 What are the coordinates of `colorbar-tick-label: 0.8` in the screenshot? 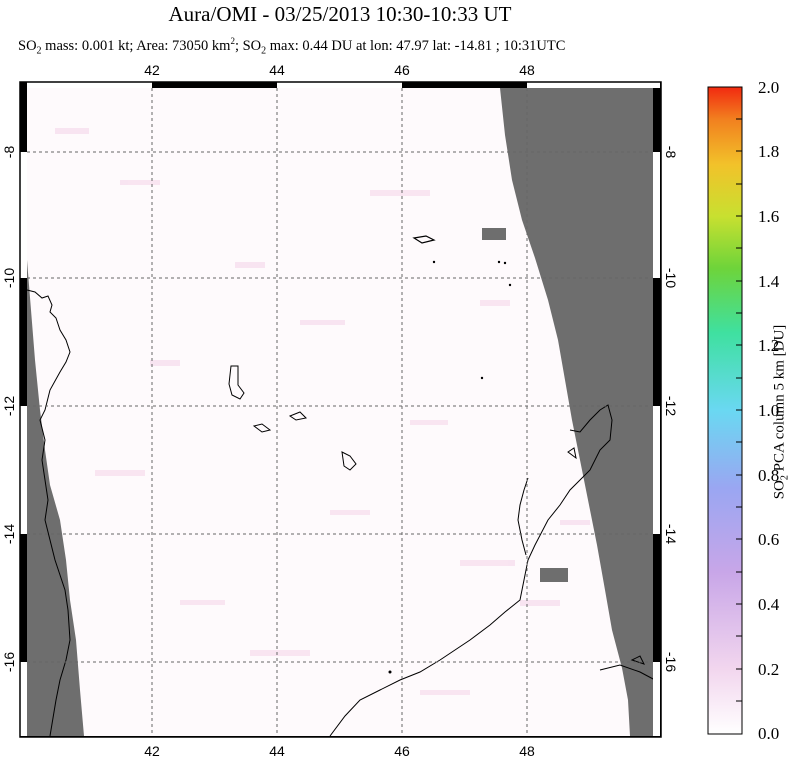 It's located at (768, 475).